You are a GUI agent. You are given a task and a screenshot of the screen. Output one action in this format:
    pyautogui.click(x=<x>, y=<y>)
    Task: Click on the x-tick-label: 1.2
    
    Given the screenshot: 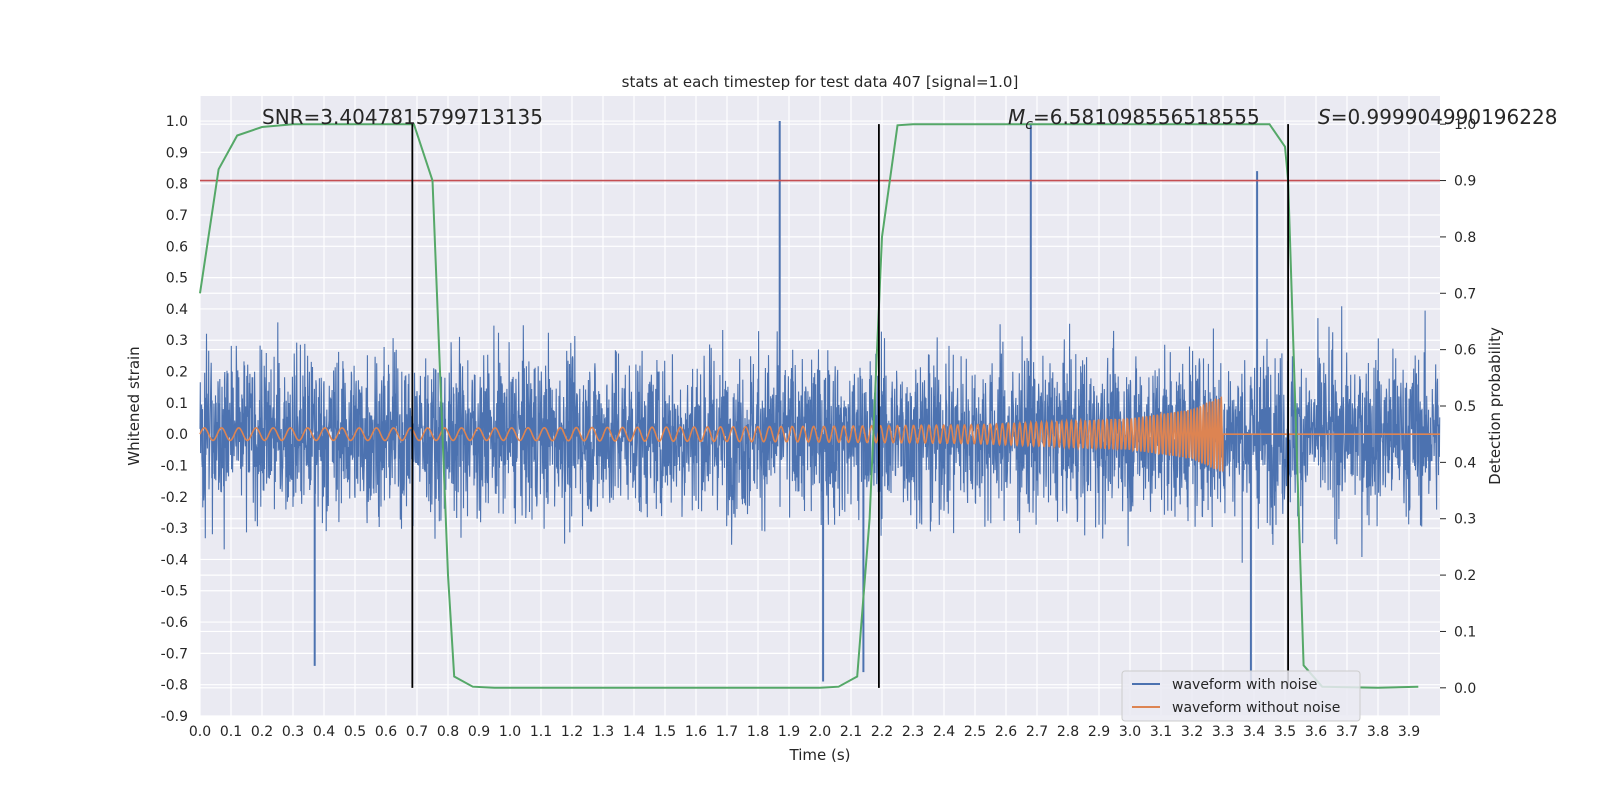 What is the action you would take?
    pyautogui.click(x=572, y=732)
    